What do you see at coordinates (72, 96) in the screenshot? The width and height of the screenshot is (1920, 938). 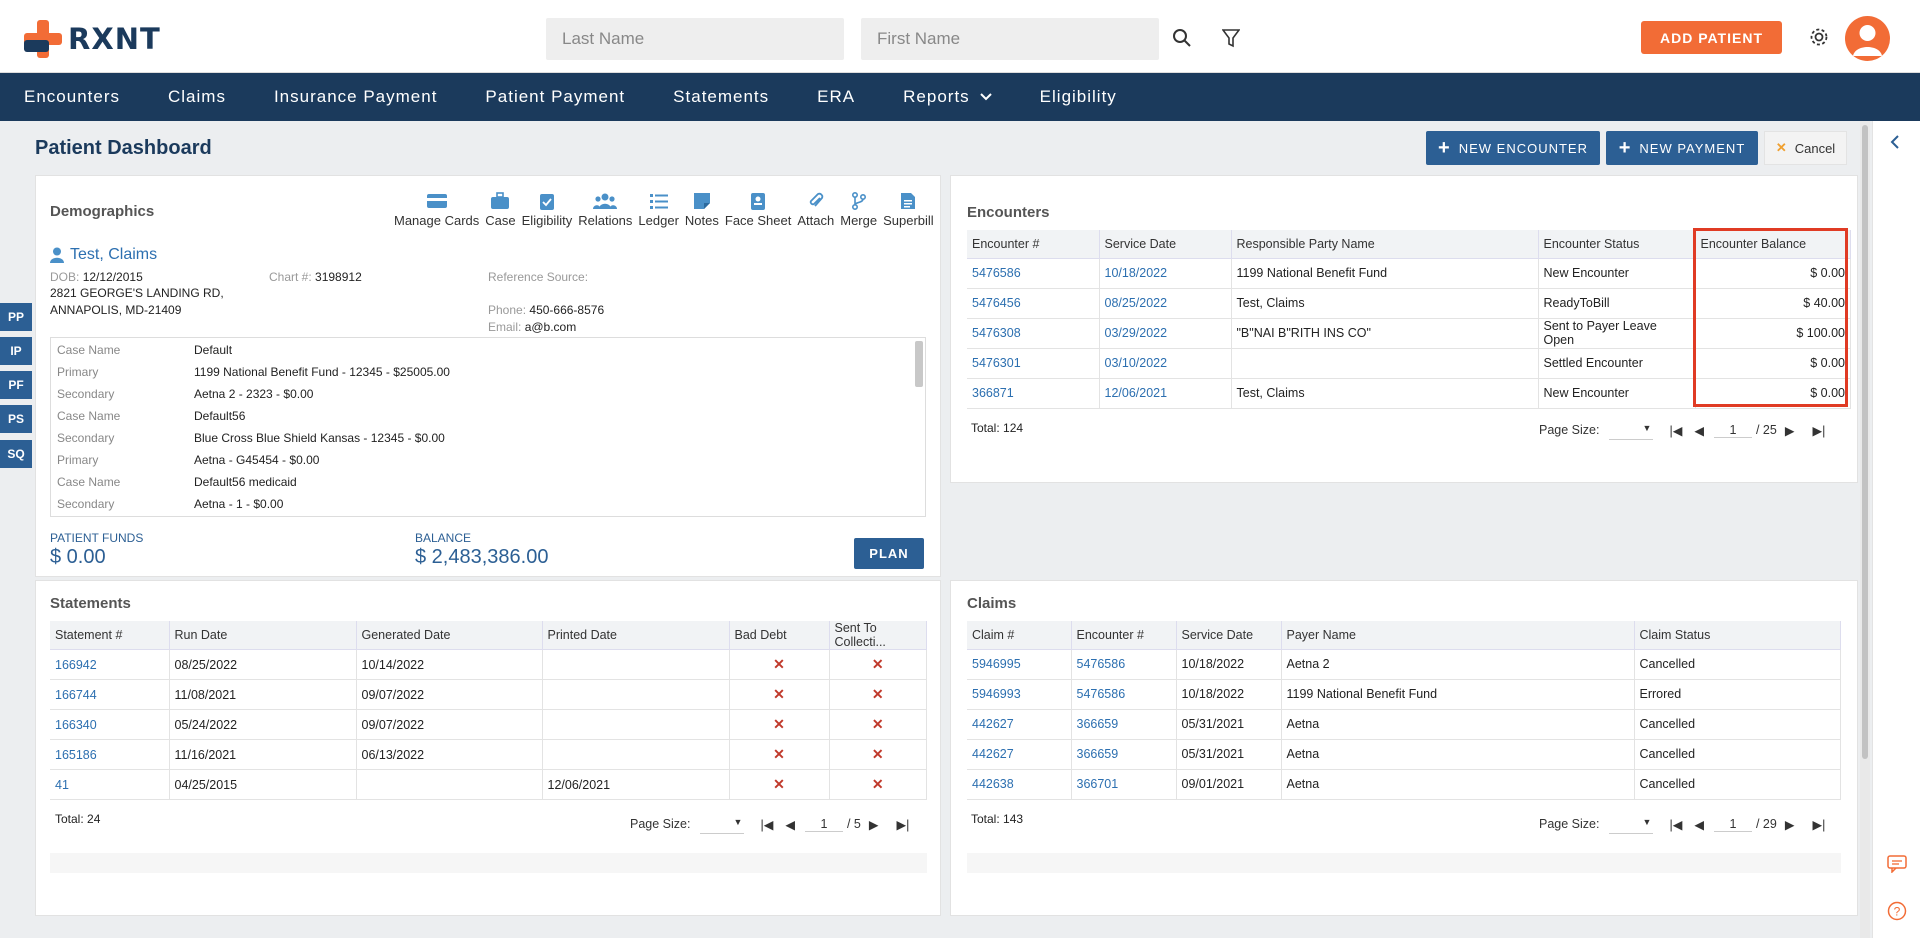 I see `nav-encounters: Encounters` at bounding box center [72, 96].